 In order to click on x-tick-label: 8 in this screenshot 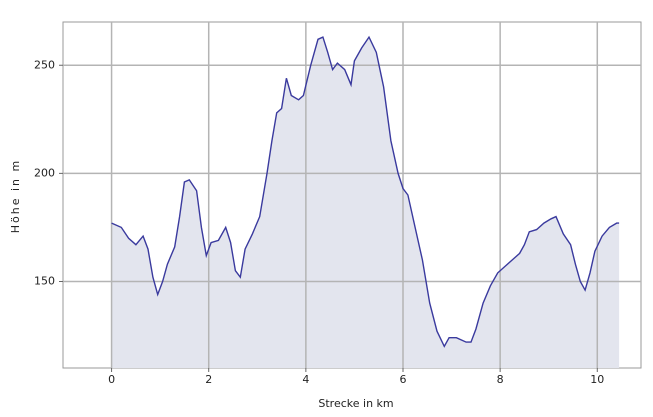, I will do `click(500, 379)`.